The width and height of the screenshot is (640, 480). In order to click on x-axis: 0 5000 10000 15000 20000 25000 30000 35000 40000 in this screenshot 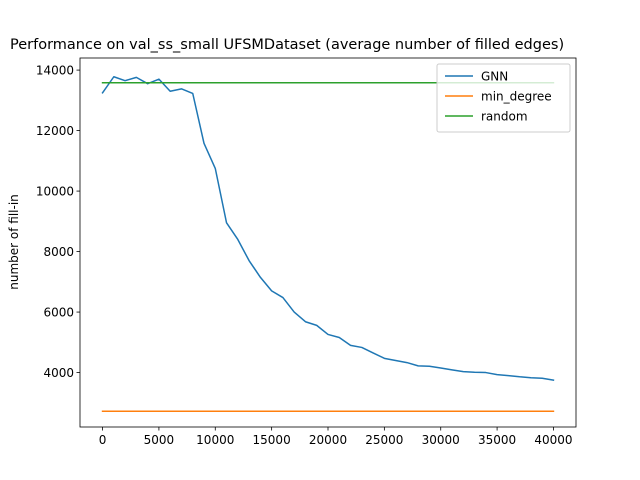, I will do `click(336, 437)`.